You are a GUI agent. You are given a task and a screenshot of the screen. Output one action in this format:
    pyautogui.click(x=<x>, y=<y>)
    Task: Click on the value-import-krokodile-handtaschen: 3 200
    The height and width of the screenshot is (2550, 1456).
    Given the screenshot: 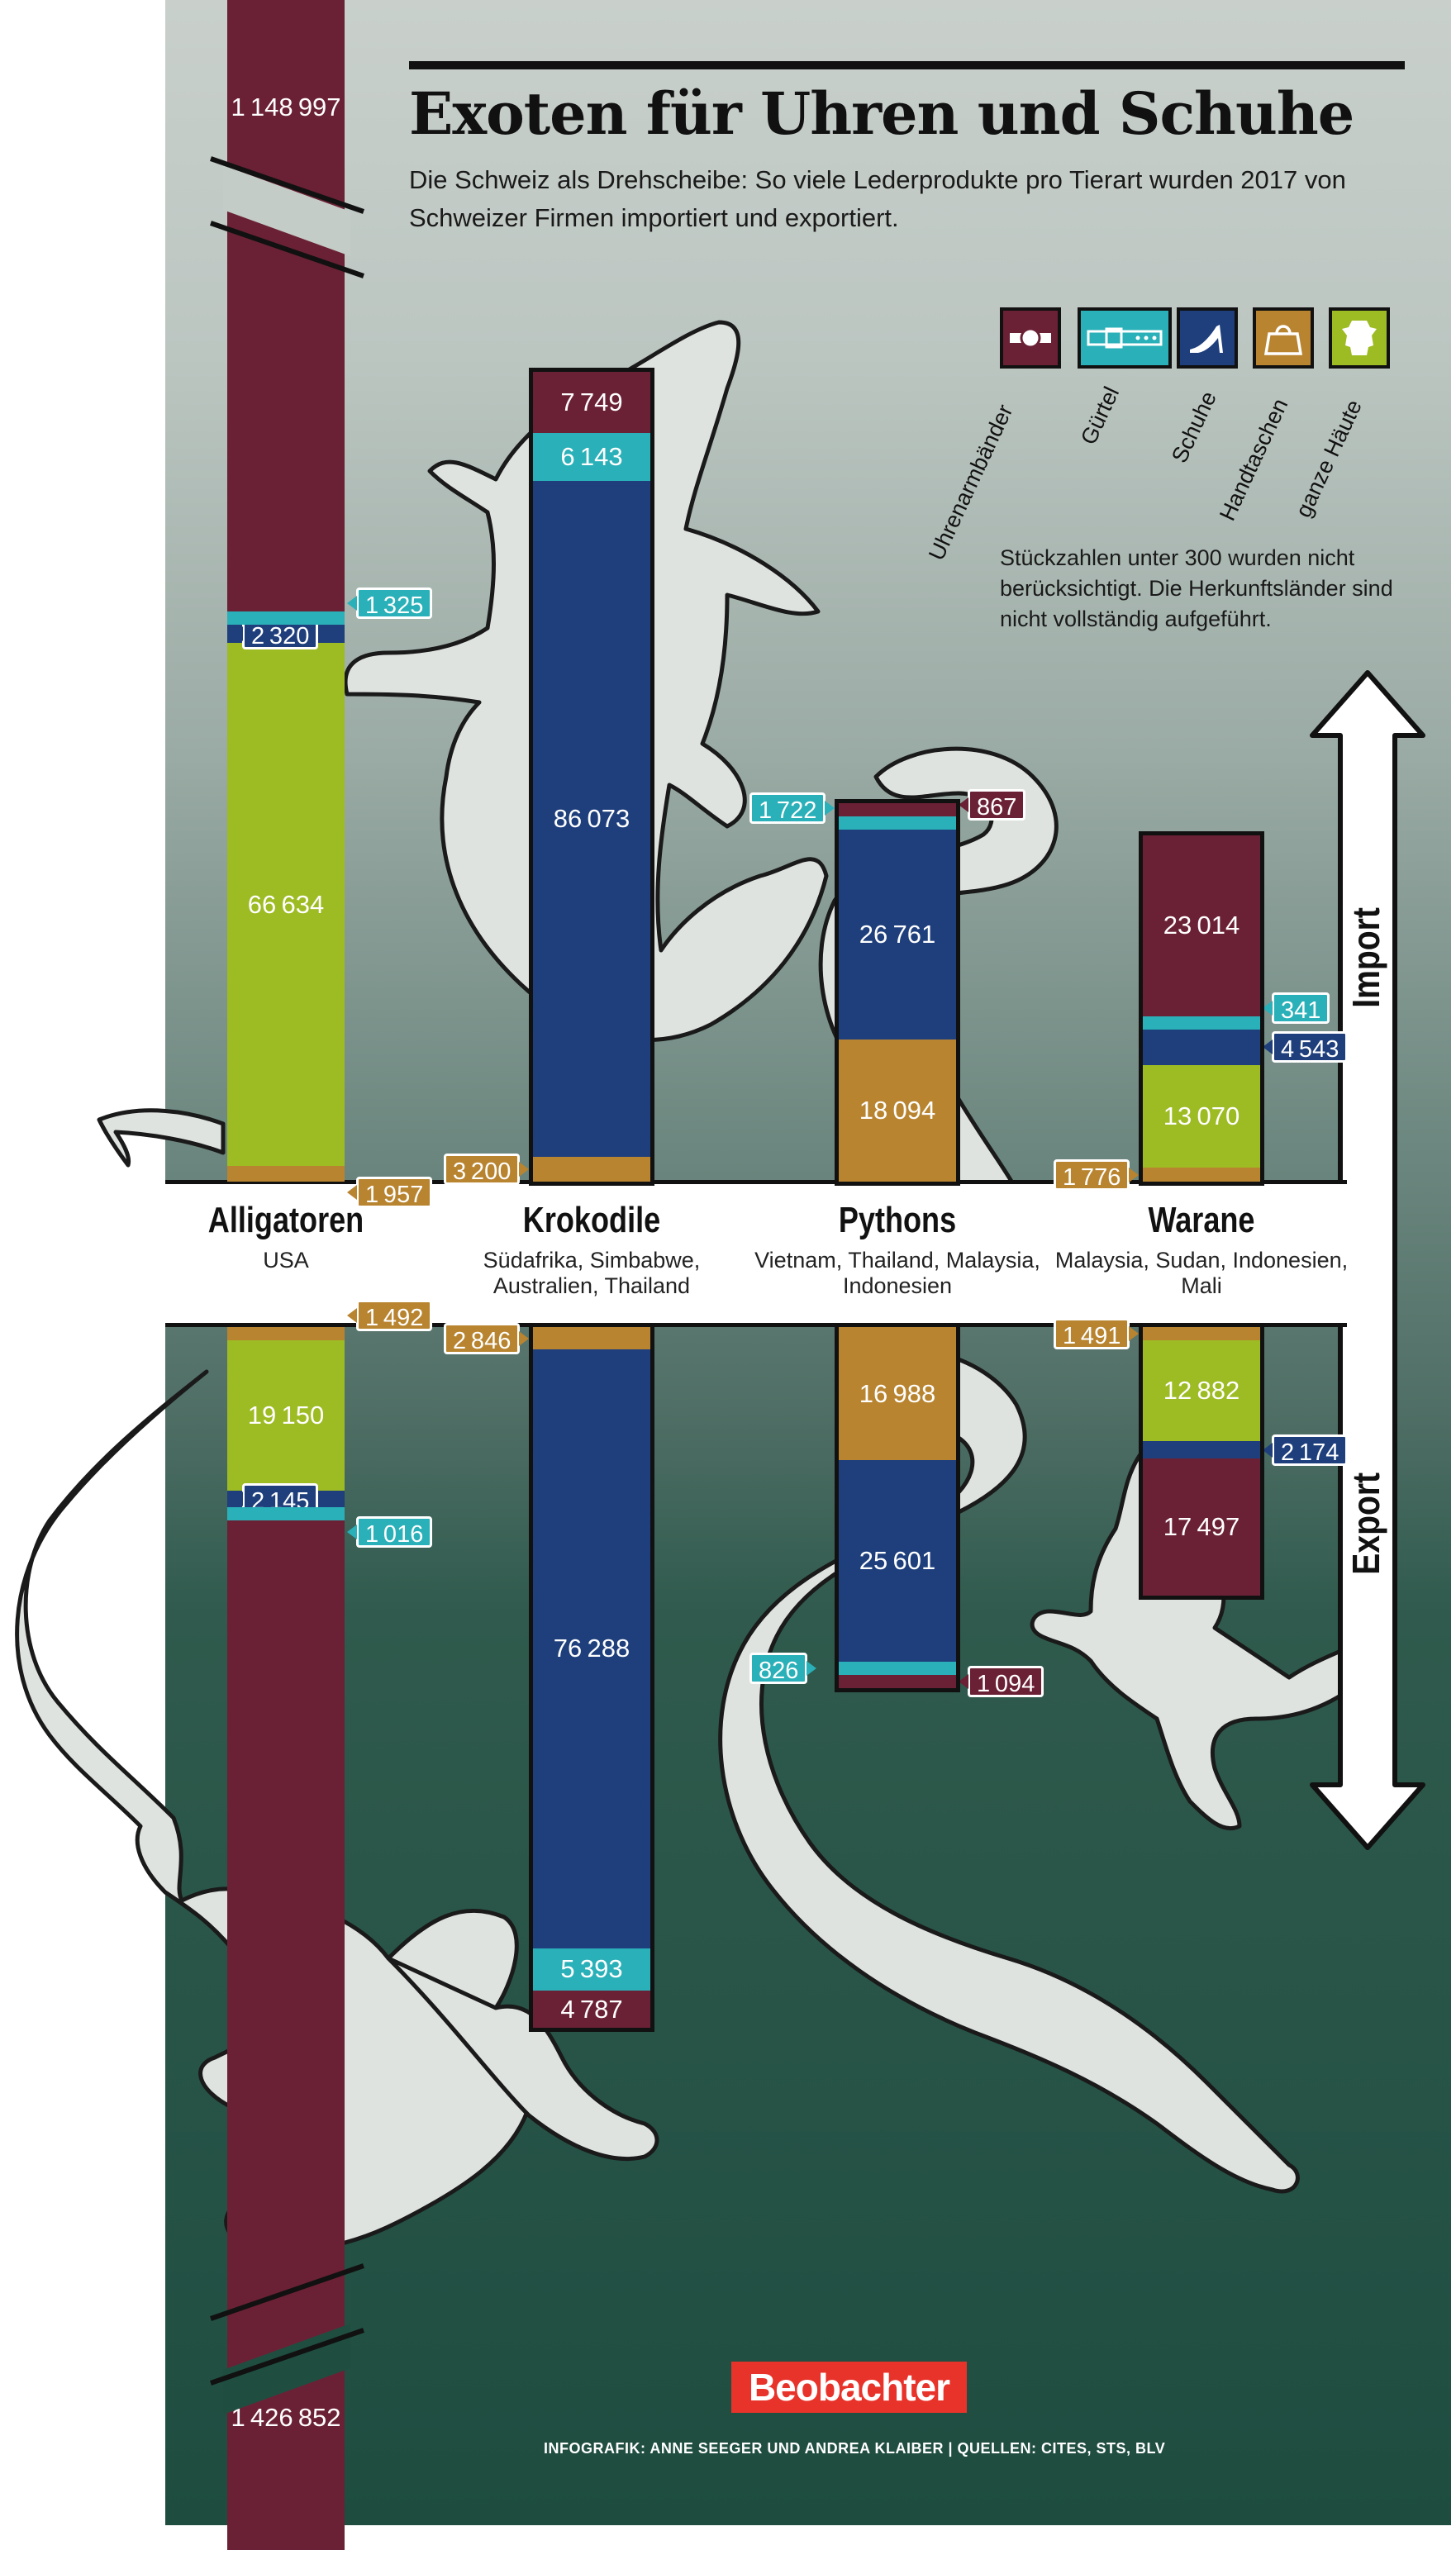 What is the action you would take?
    pyautogui.click(x=487, y=1169)
    